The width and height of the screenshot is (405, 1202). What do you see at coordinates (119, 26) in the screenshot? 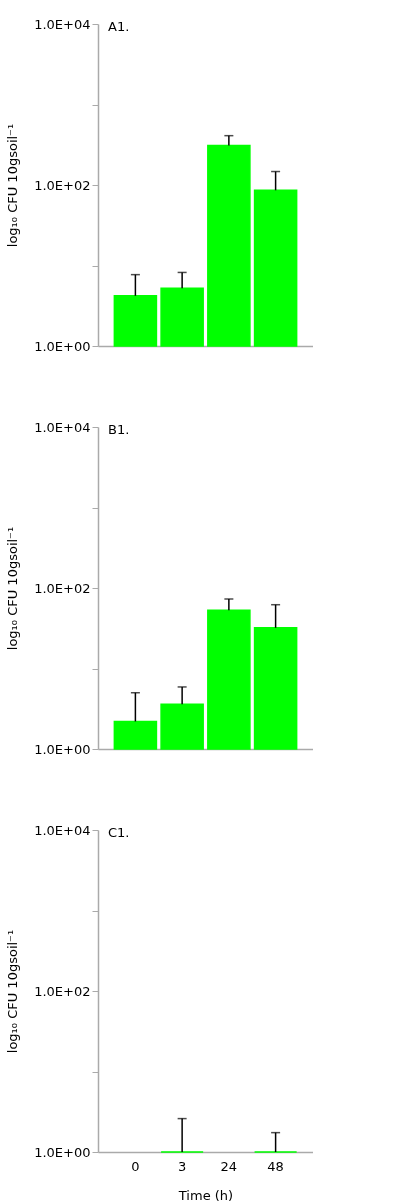
I see `chart-title: A1.` at bounding box center [119, 26].